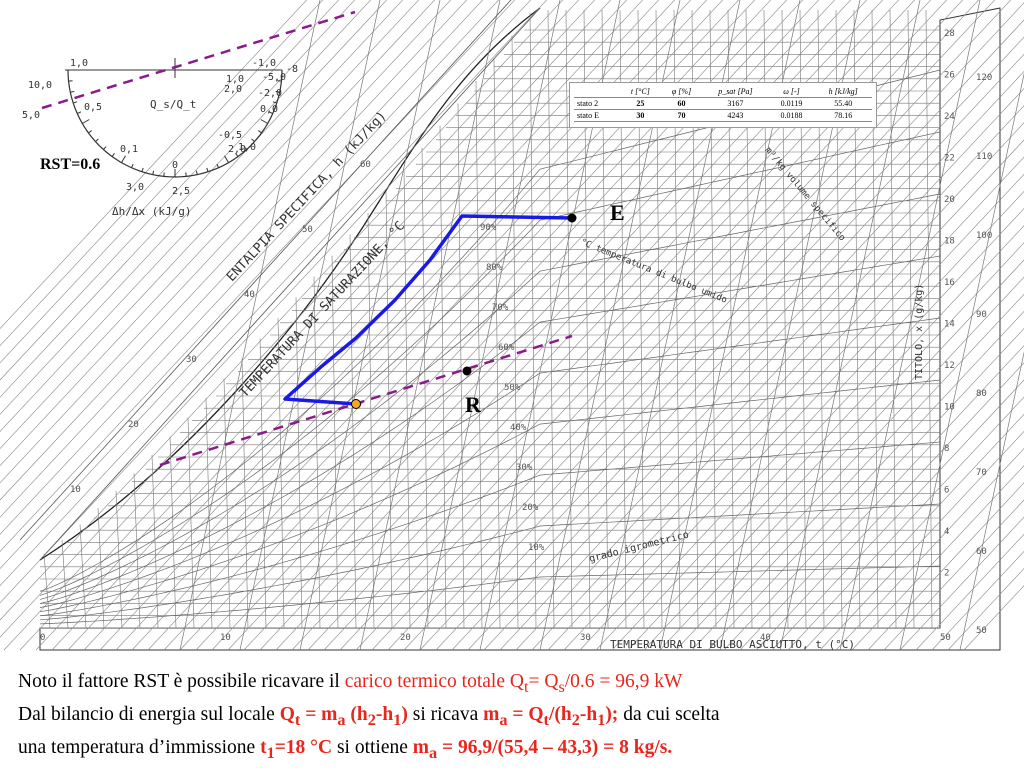 The width and height of the screenshot is (1024, 768). Describe the element at coordinates (640, 103) in the screenshot. I see `table-cell: 25` at that location.